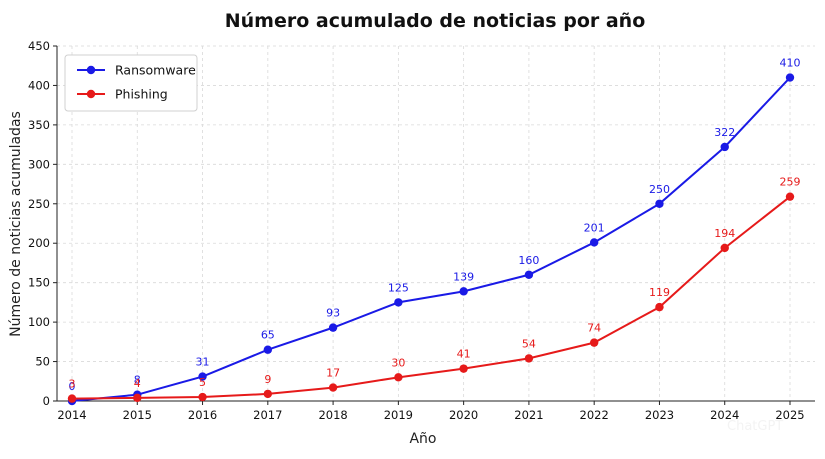 This screenshot has height=459, width=825. I want to click on y-tick-label: 400, so click(39, 85).